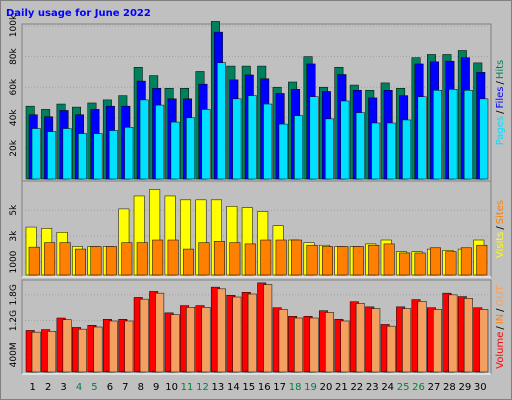 The height and width of the screenshot is (400, 512). What do you see at coordinates (33, 387) in the screenshot?
I see `x-tick-label: 1` at bounding box center [33, 387].